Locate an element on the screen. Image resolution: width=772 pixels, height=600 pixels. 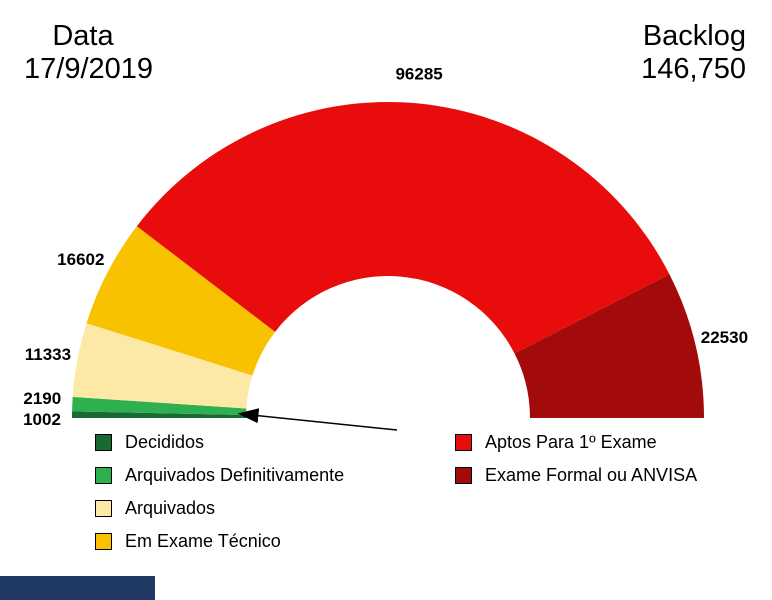
legend-label: Aptos Para 1º Exame is located at coordinates (571, 442).